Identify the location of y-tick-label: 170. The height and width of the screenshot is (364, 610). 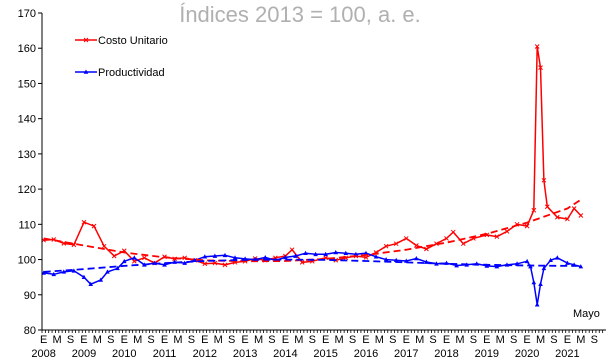
(27, 14).